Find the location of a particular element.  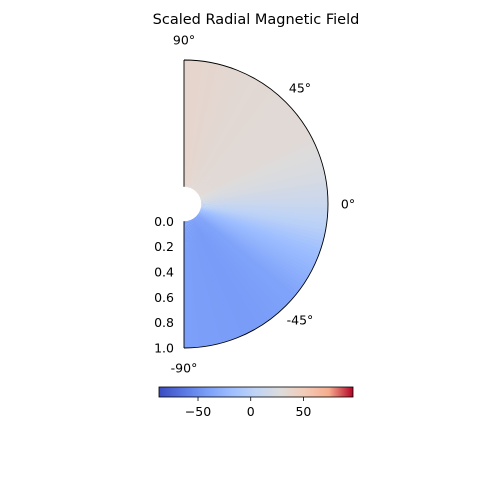

radial-tick-label: 0.2 is located at coordinates (164, 246).